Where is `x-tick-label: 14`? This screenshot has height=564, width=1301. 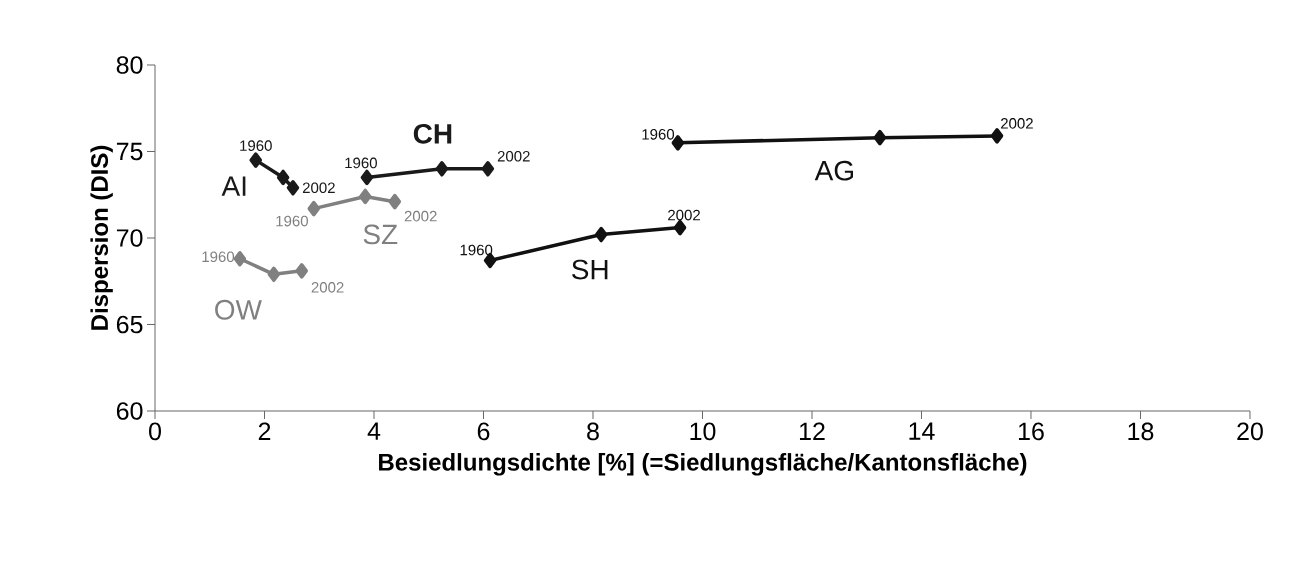
x-tick-label: 14 is located at coordinates (922, 431).